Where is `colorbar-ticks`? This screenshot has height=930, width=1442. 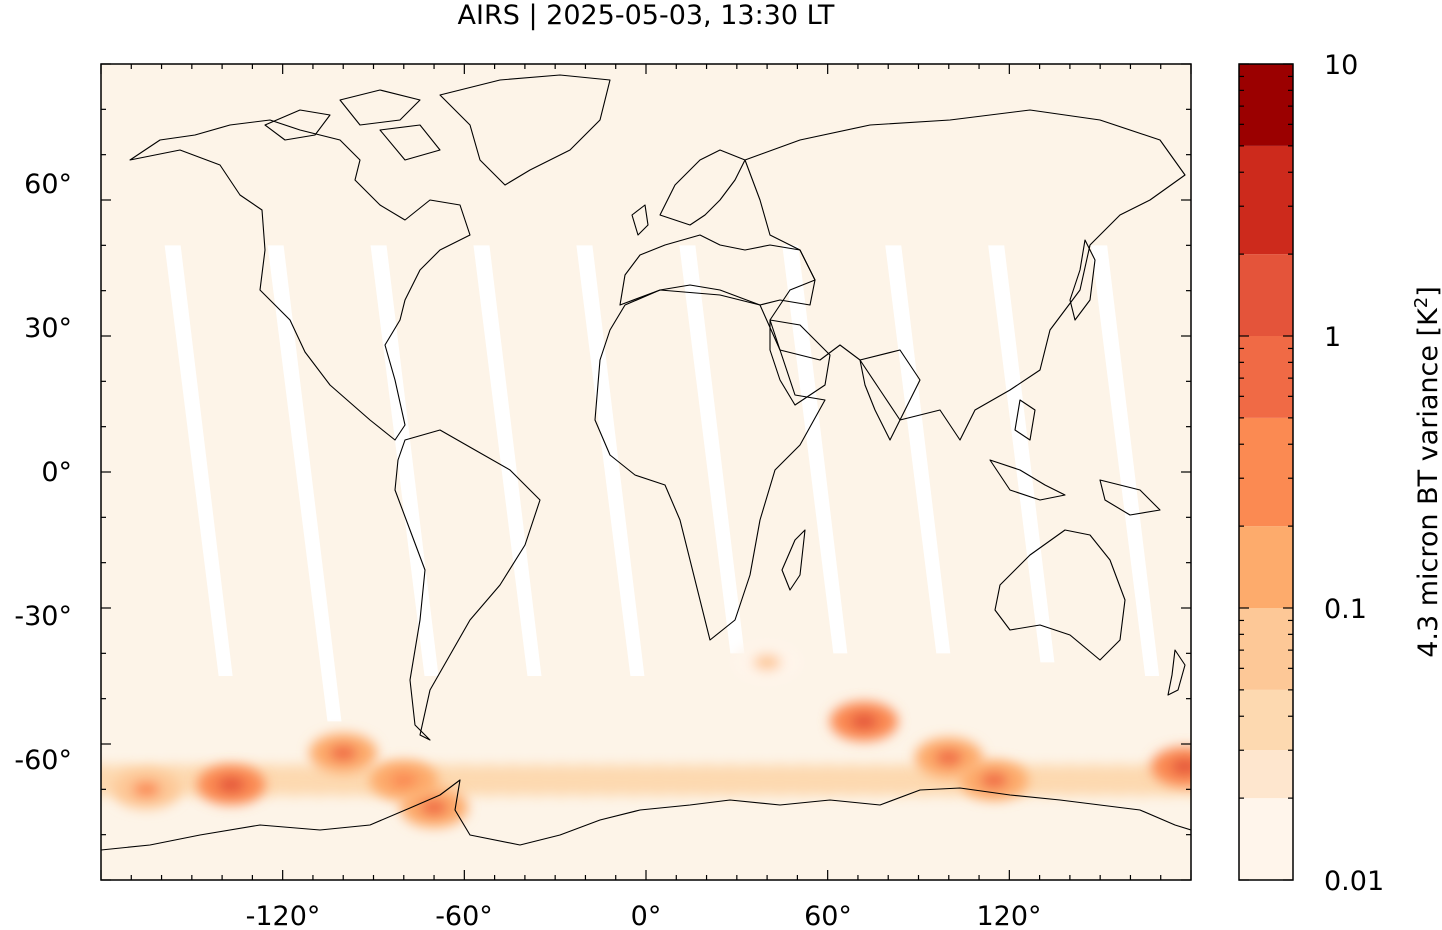 colorbar-ticks is located at coordinates (1266, 472).